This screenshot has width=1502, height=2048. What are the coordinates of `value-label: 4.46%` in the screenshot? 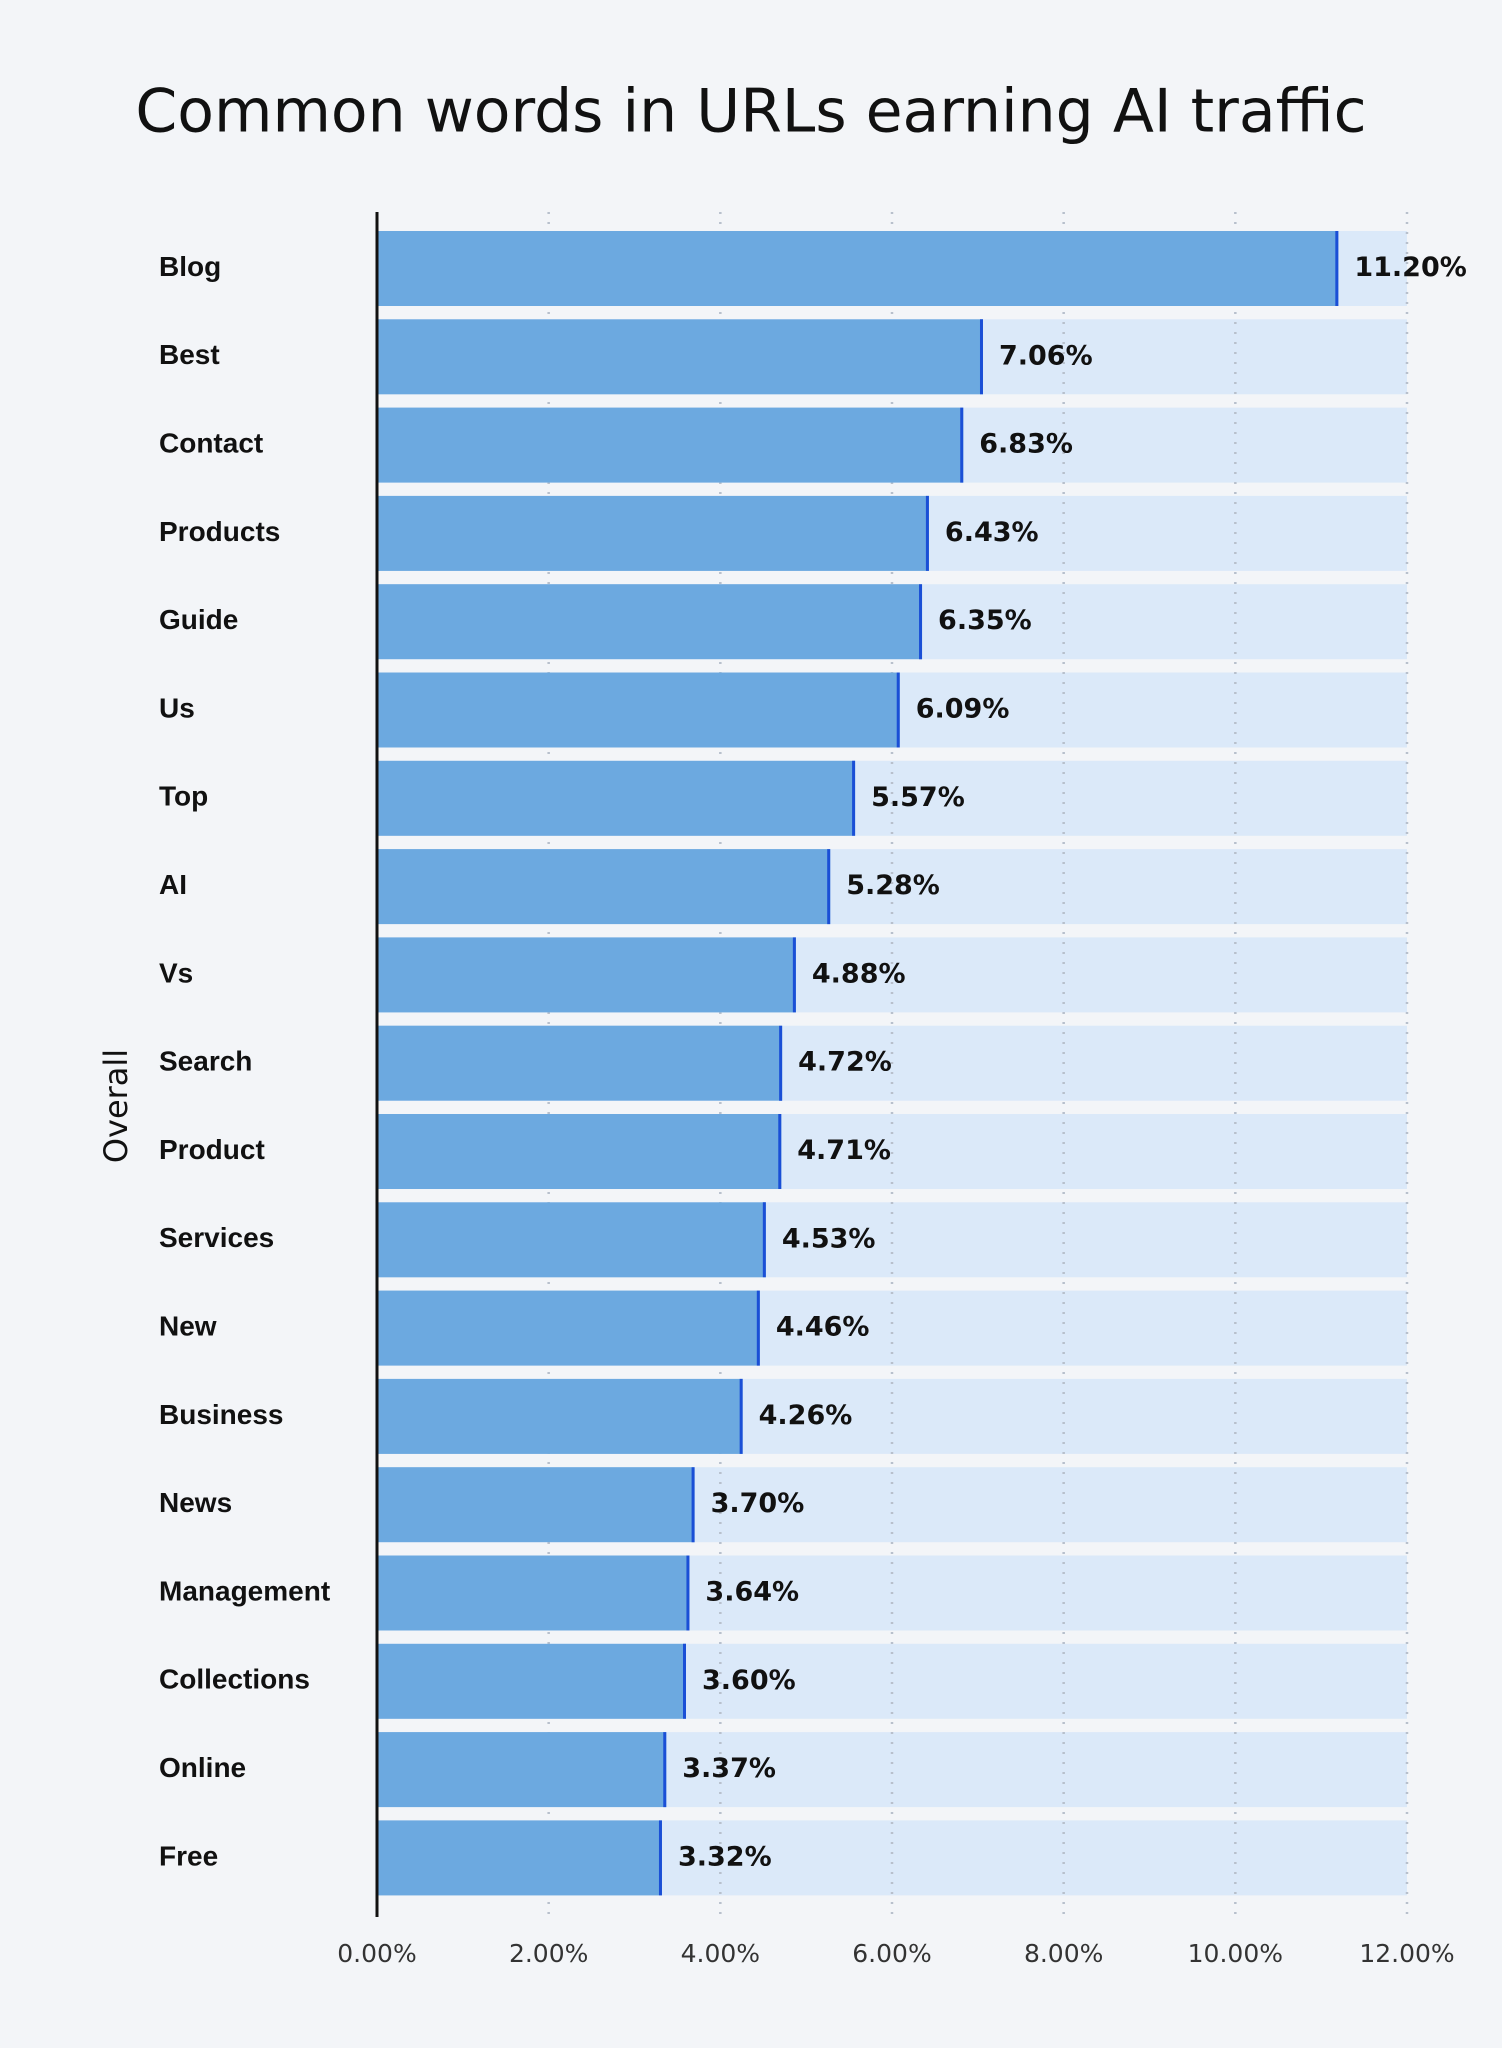 It's located at (823, 1327).